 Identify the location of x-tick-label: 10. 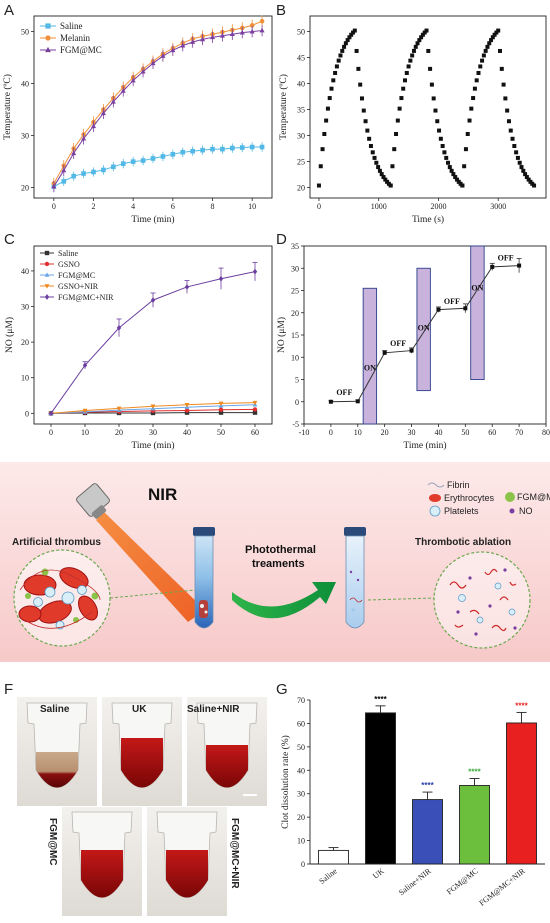
(85, 432).